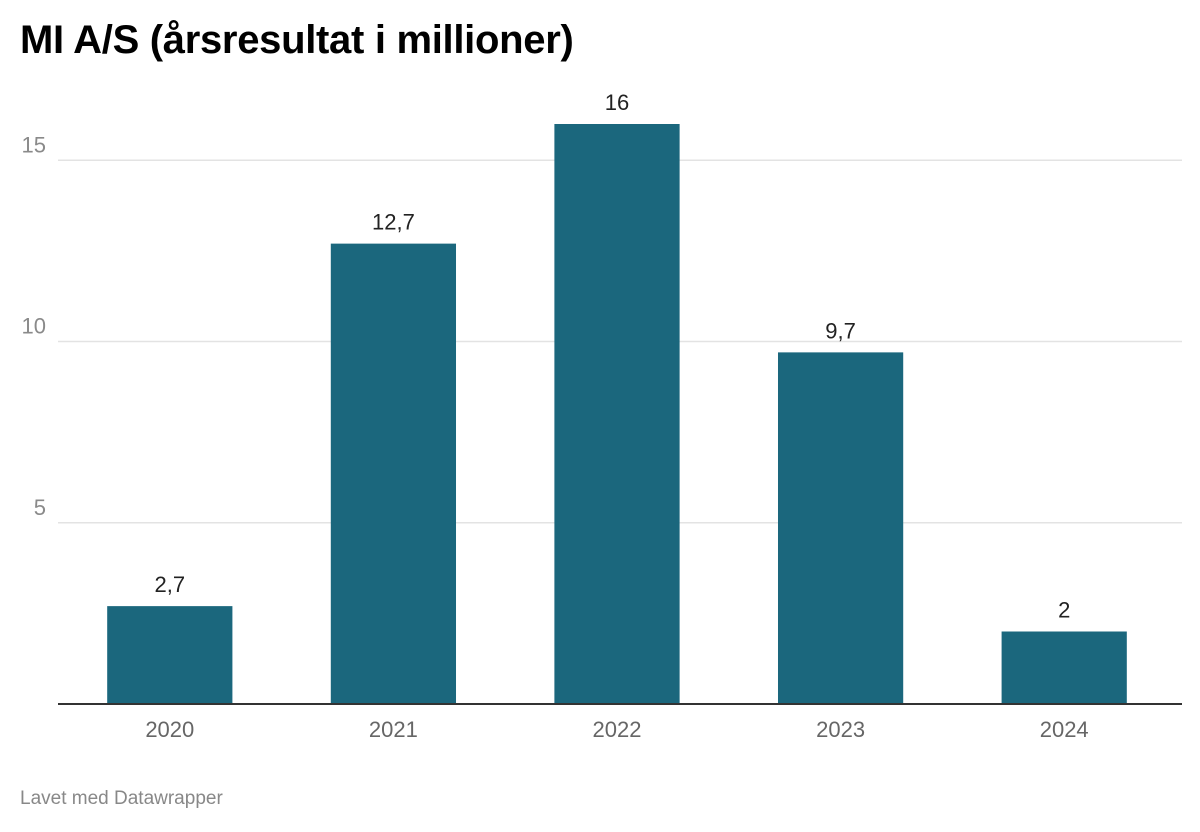 The image size is (1200, 832). Describe the element at coordinates (169, 729) in the screenshot. I see `x-tick-label: 2020` at that location.